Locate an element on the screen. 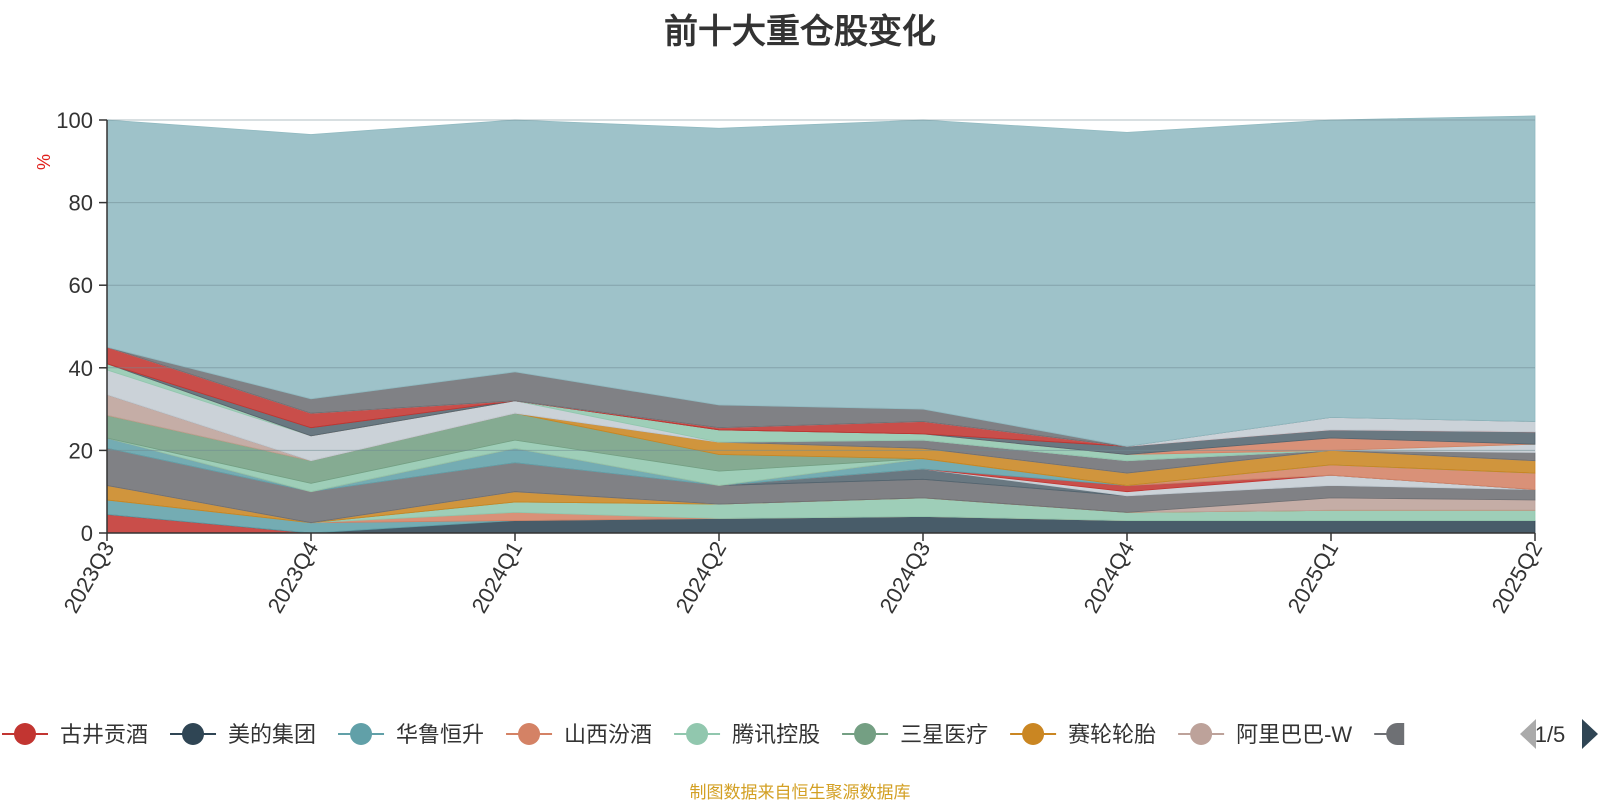  y-axis-unit-label: % is located at coordinates (44, 162).